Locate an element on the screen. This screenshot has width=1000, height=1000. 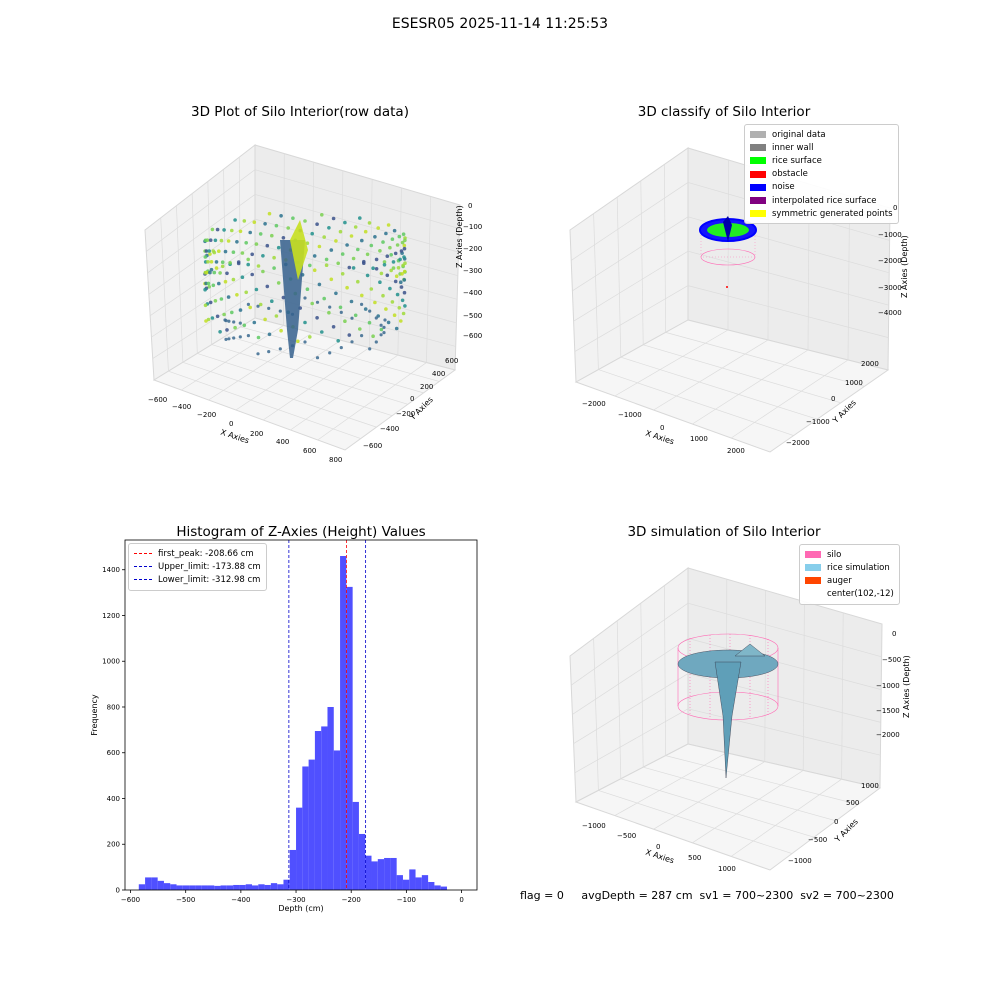
p1-ytick-1: −400 is located at coordinates (390, 429).